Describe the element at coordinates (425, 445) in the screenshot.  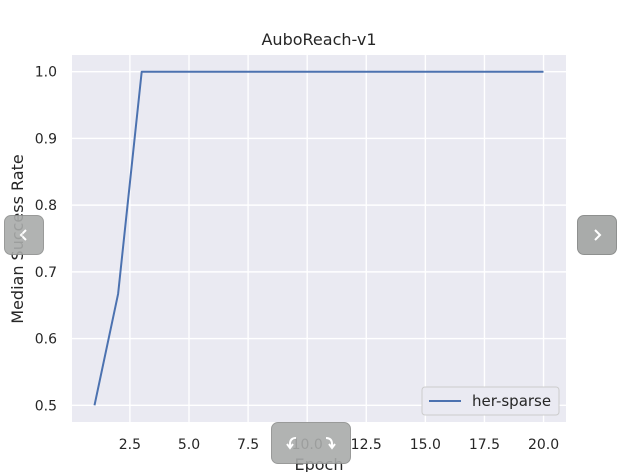
I see `x-tick-label: 15.0` at that location.